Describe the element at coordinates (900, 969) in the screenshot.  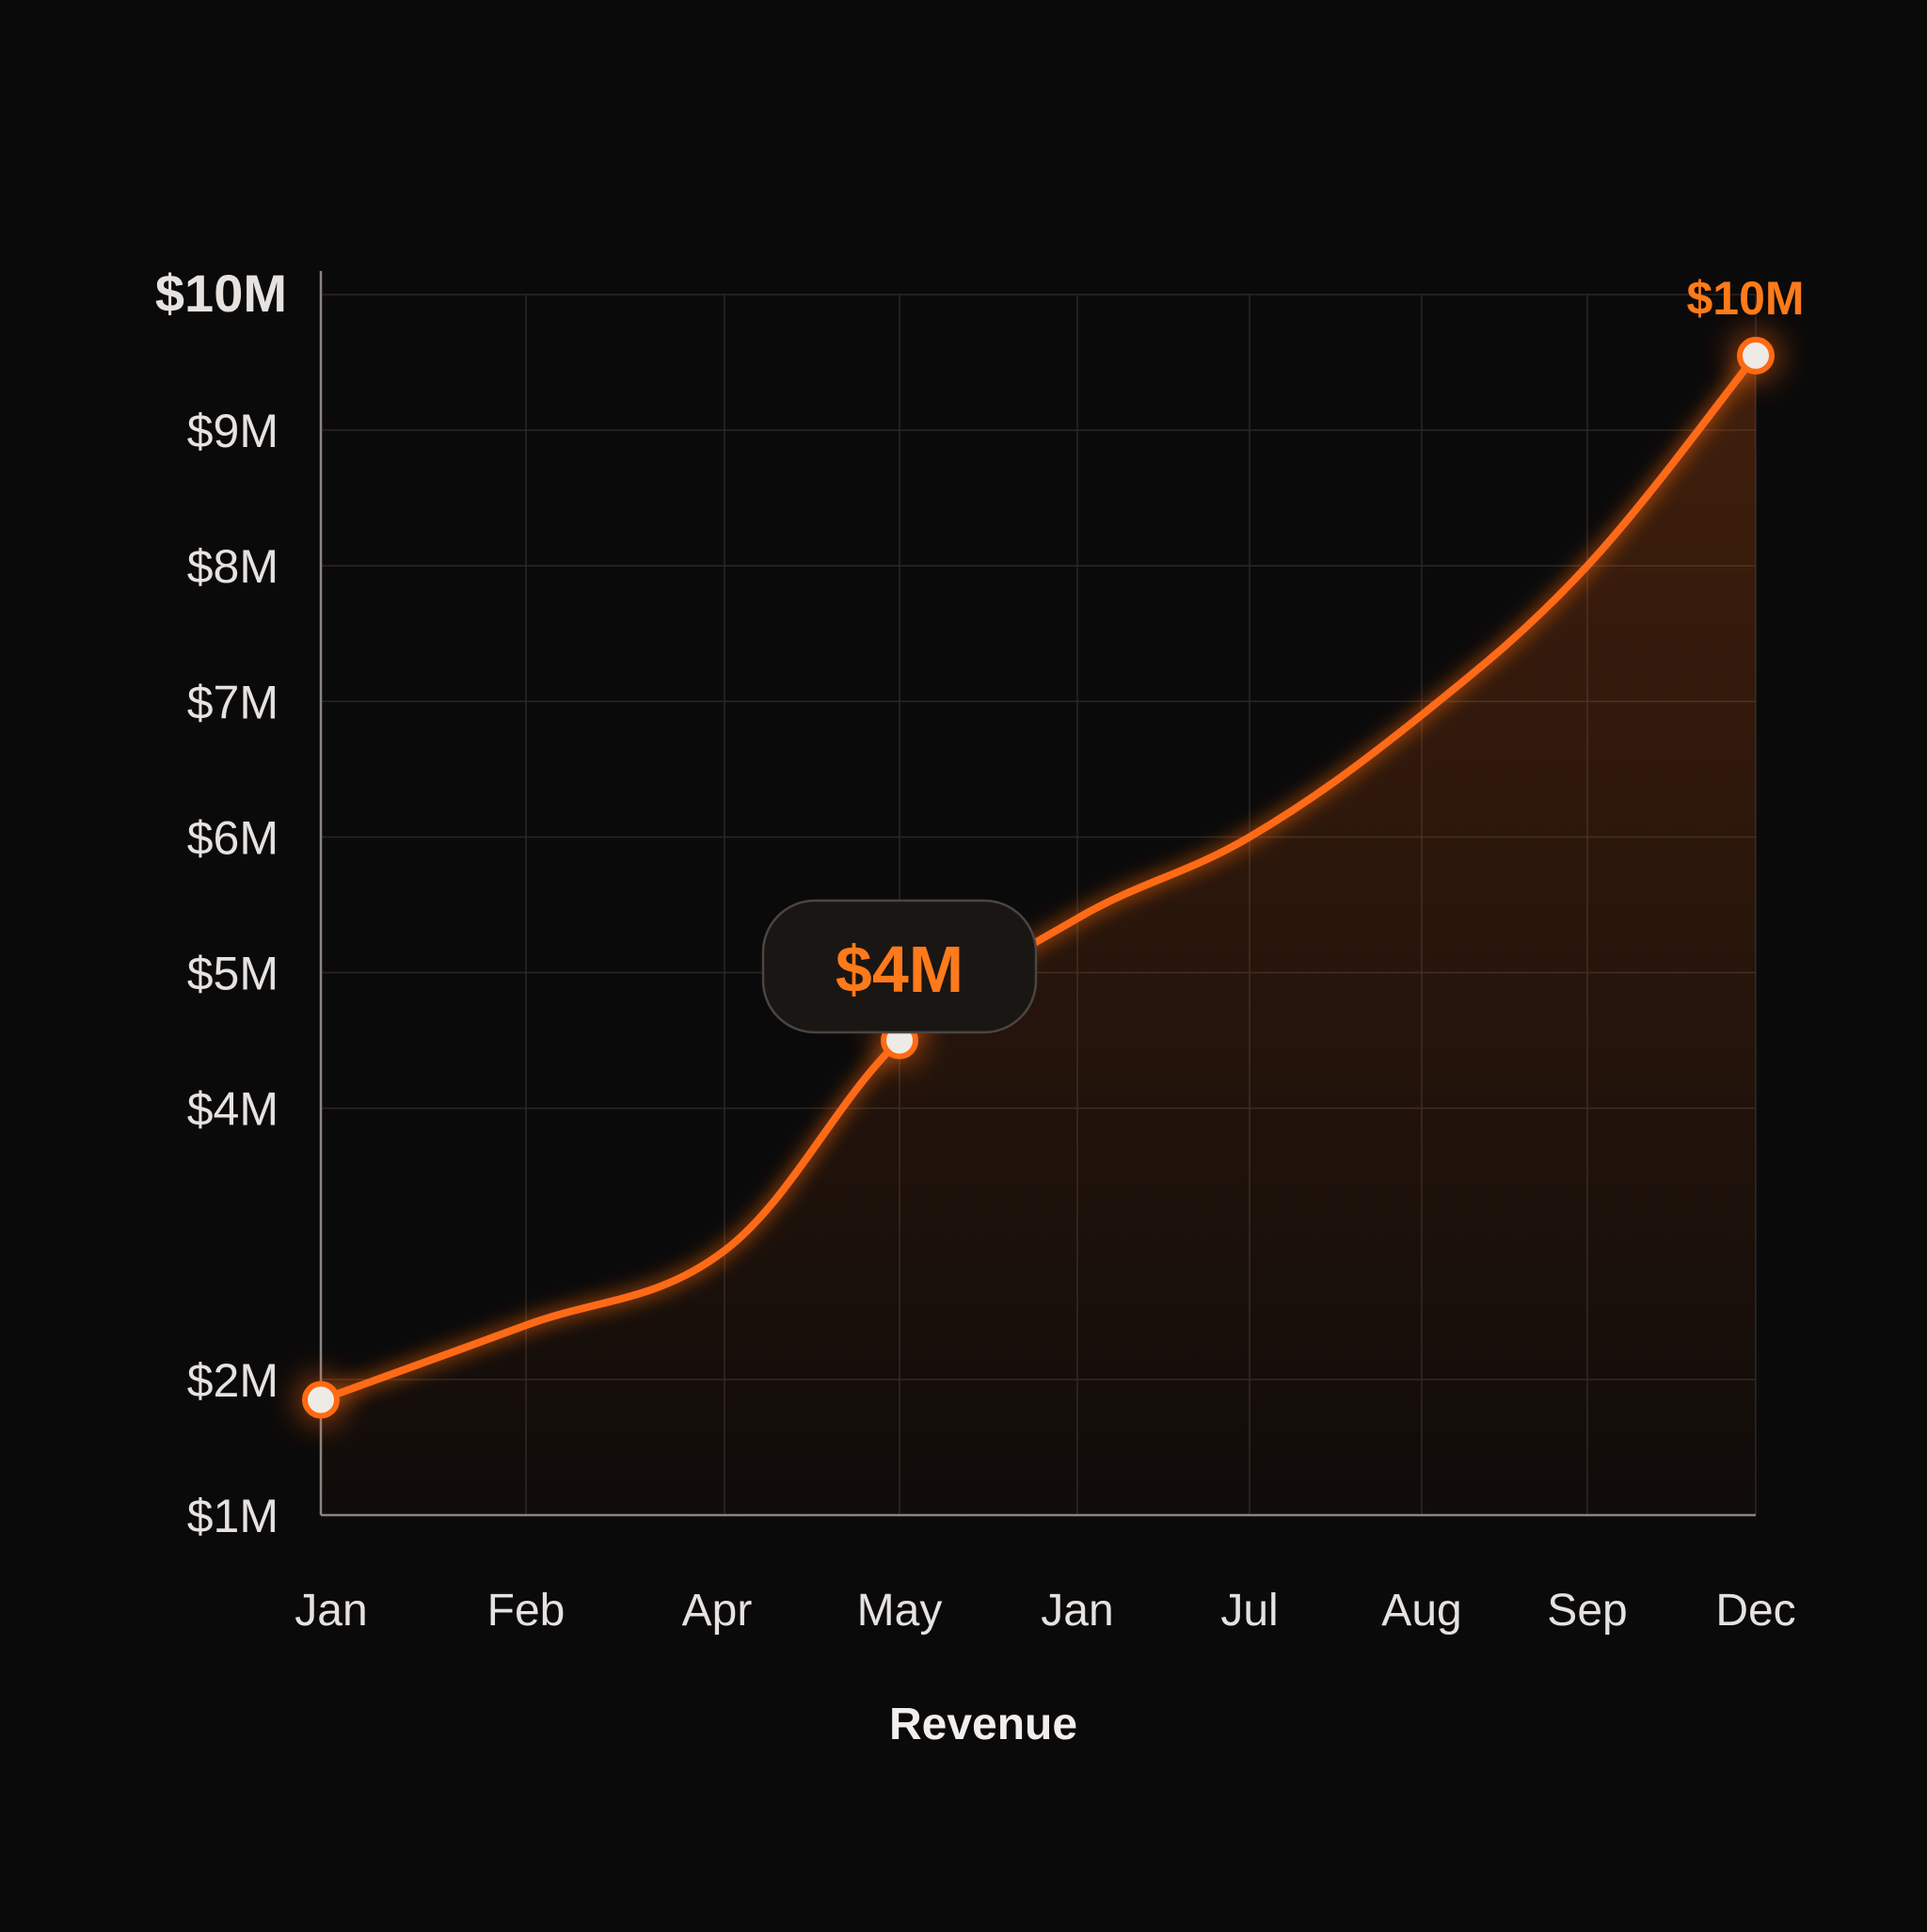
I see `callout-label: $4M` at that location.